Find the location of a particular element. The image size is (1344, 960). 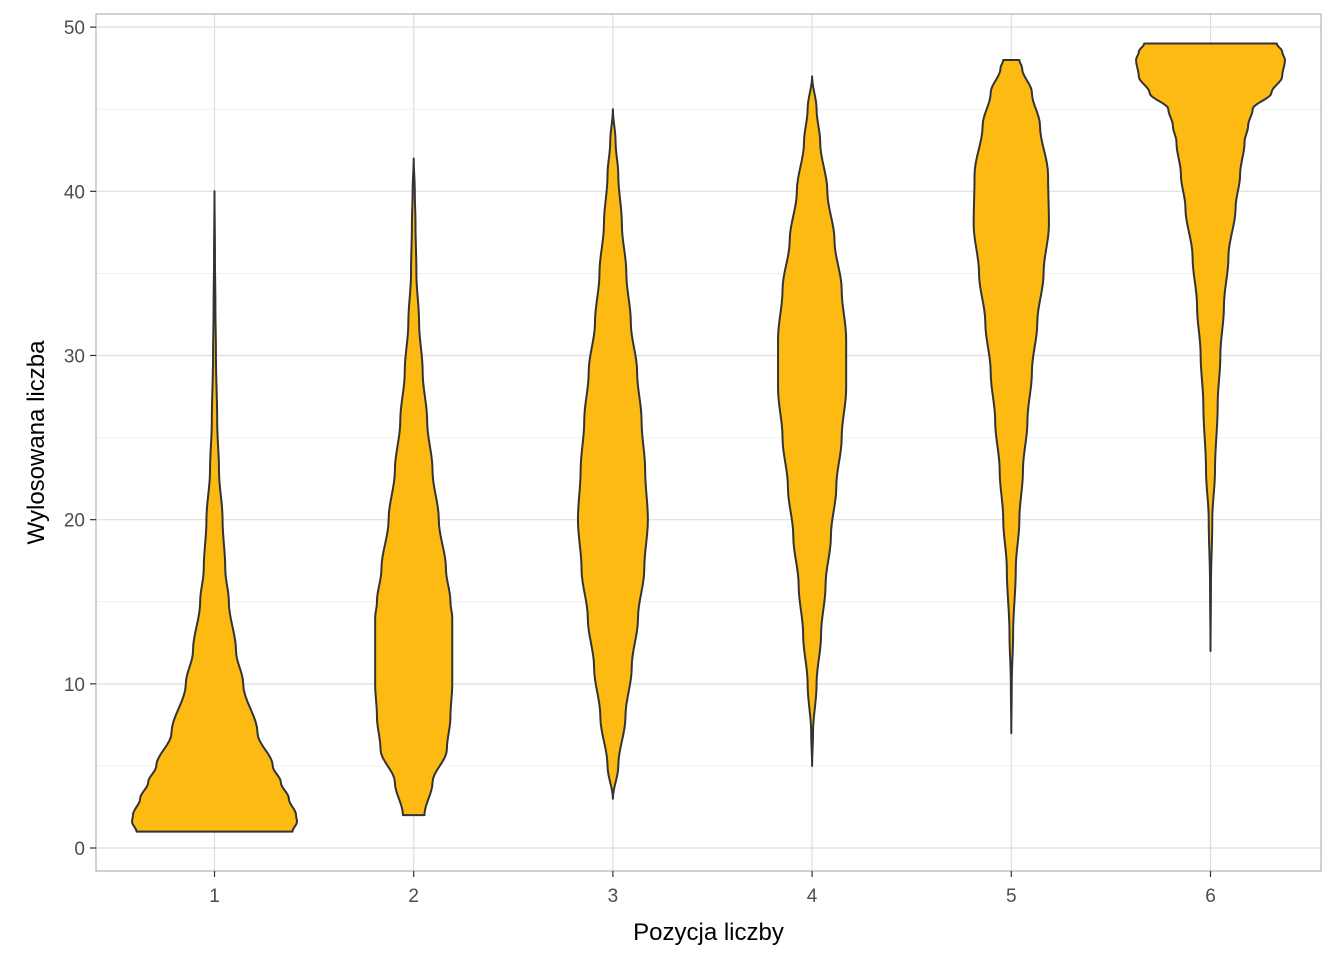

x-axis-ticks: 1 2 3 4 5 6 is located at coordinates (712, 889).